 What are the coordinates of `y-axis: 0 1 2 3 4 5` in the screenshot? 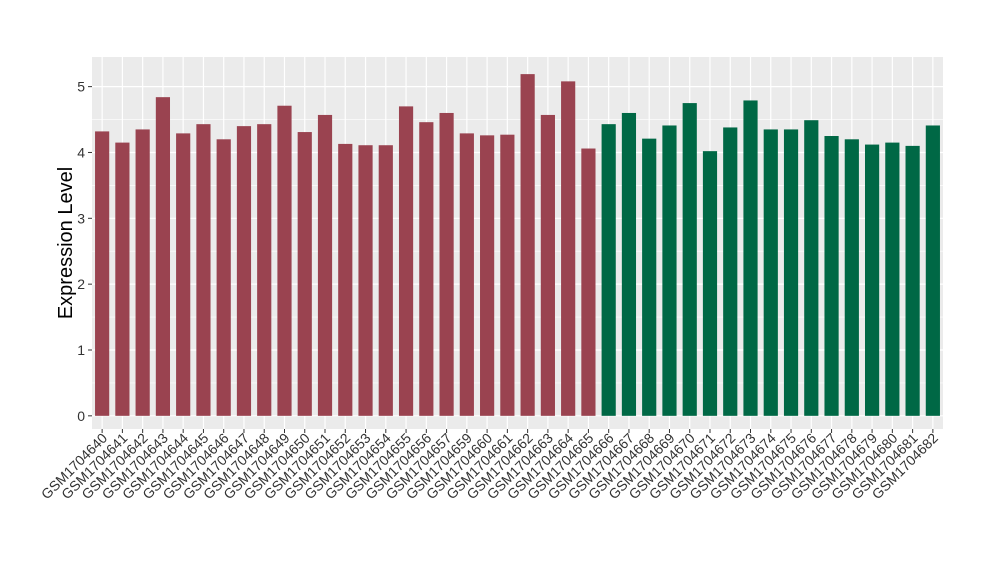 It's located at (84, 251).